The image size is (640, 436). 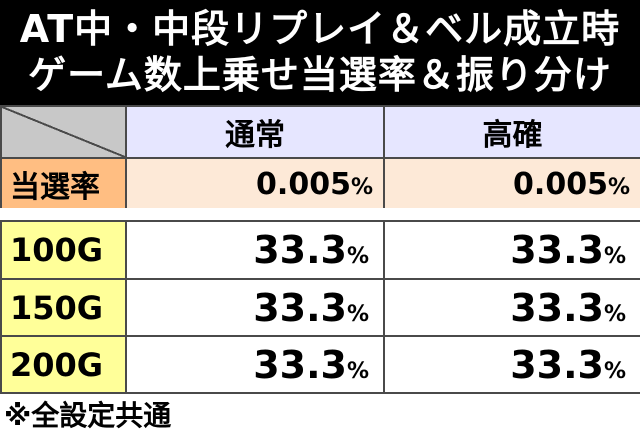 What do you see at coordinates (255, 132) in the screenshot?
I see `header-normal: 通常` at bounding box center [255, 132].